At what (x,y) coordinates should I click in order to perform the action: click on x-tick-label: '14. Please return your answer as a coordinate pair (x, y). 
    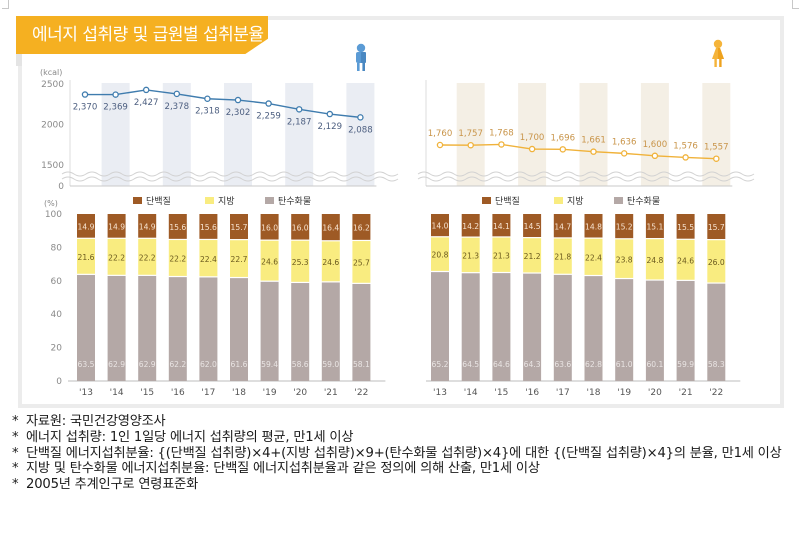
    Looking at the image, I should click on (471, 393).